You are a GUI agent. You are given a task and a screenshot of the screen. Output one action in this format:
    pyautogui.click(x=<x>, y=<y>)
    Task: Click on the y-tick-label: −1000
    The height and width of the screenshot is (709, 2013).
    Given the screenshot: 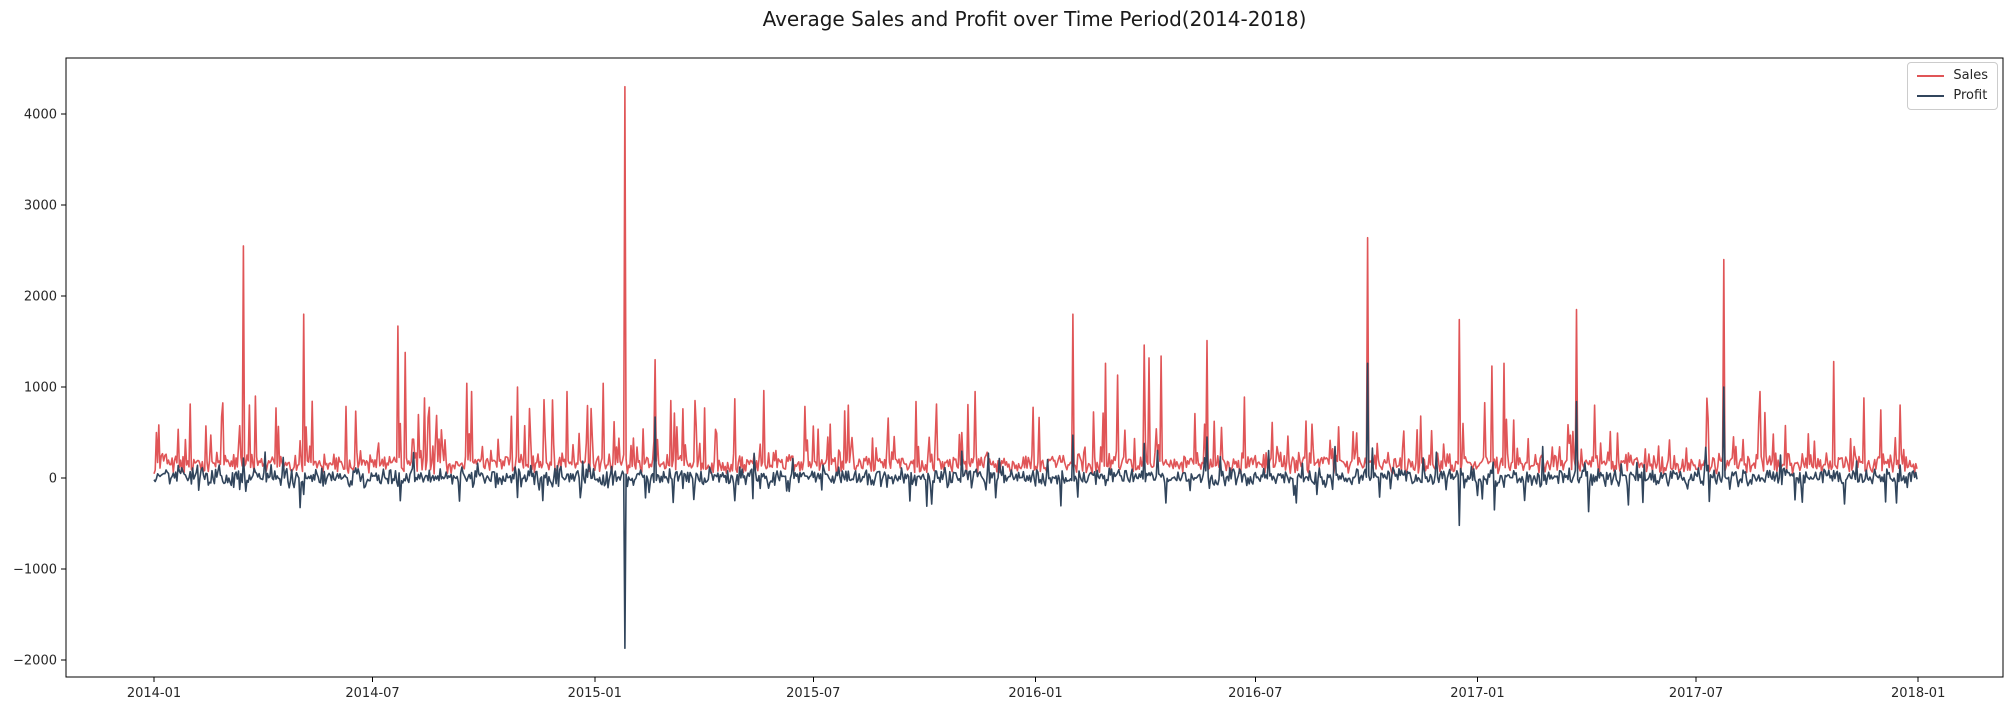 What is the action you would take?
    pyautogui.click(x=35, y=569)
    